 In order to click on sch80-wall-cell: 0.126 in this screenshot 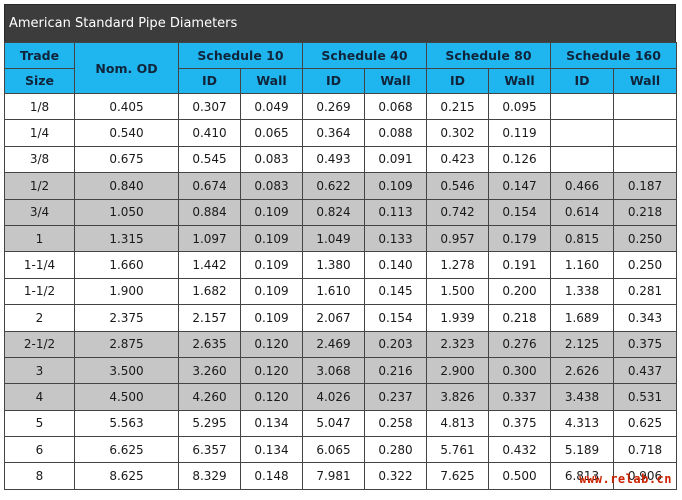, I will do `click(519, 159)`.